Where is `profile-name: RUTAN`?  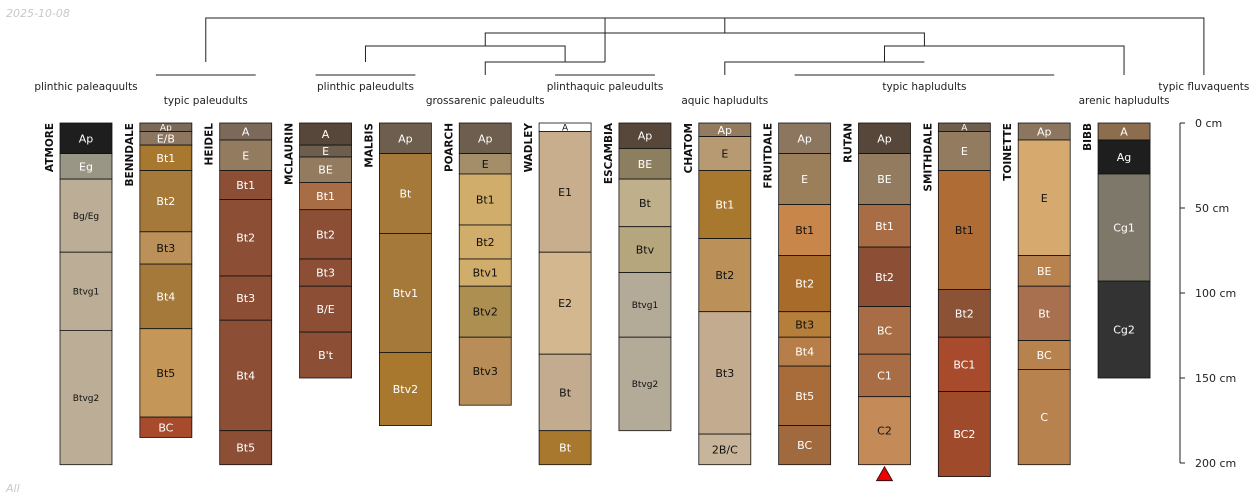
profile-name: RUTAN is located at coordinates (849, 143).